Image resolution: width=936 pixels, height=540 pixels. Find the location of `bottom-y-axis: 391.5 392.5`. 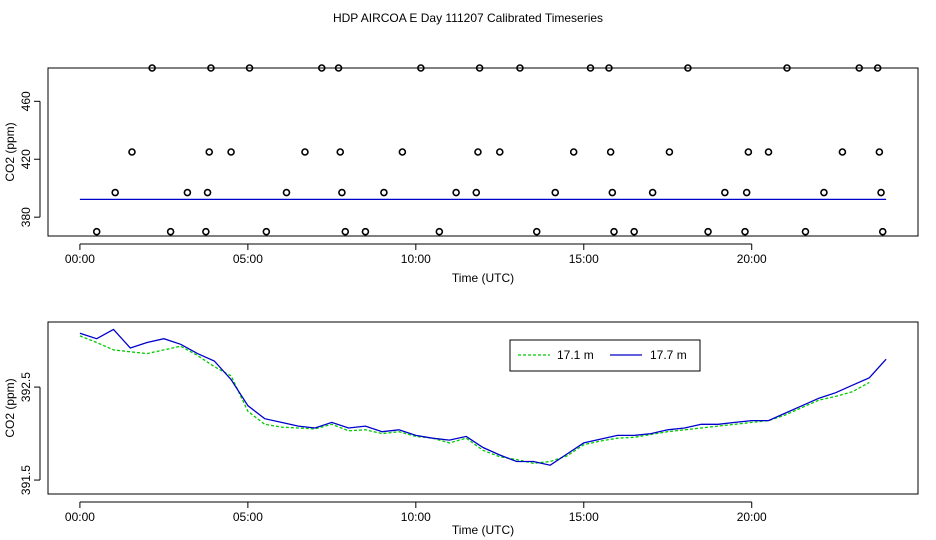

bottom-y-axis: 391.5 392.5 is located at coordinates (30, 433).